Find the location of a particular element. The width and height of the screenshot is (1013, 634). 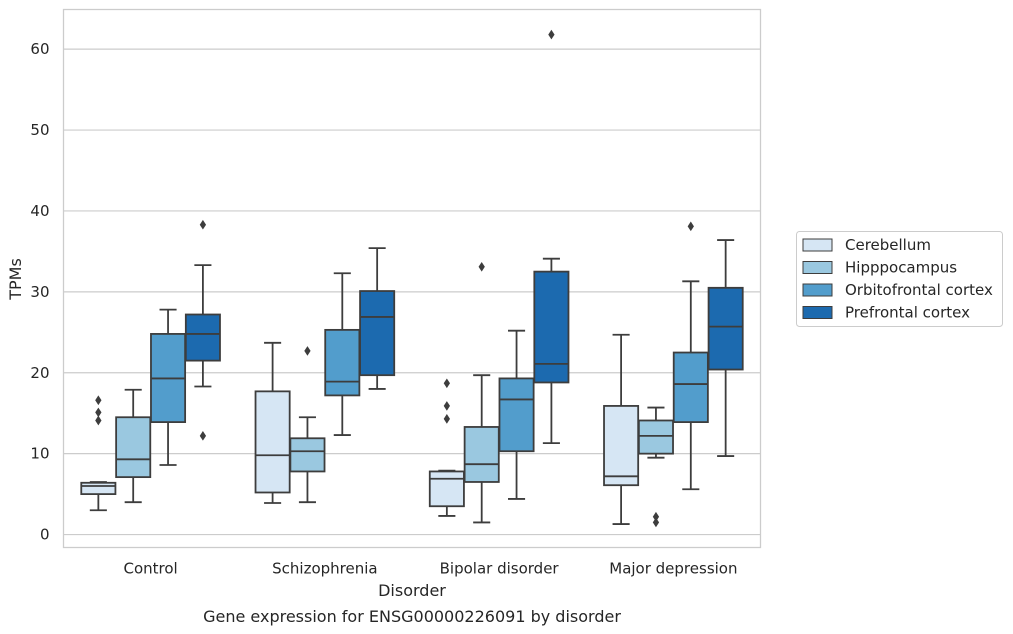

x-axis-label: Disorder is located at coordinates (412, 590).